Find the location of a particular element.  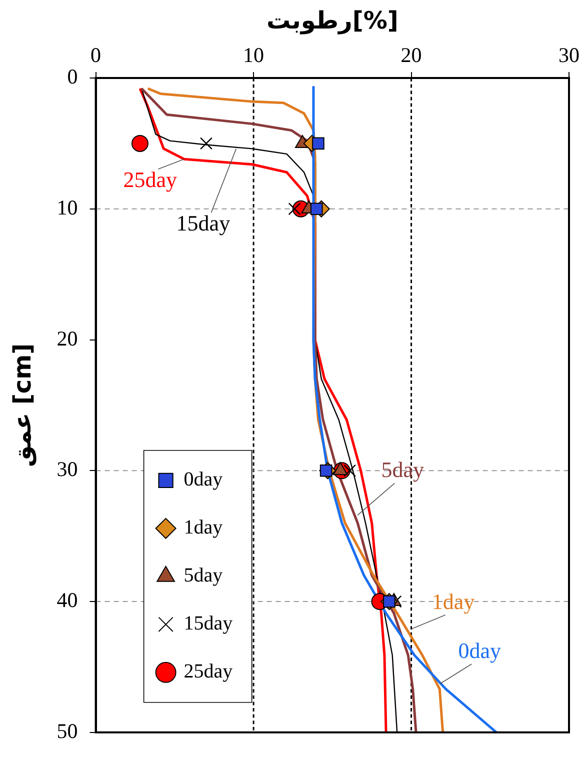

y-axis-title: عمق [cm] is located at coordinates (22, 405).